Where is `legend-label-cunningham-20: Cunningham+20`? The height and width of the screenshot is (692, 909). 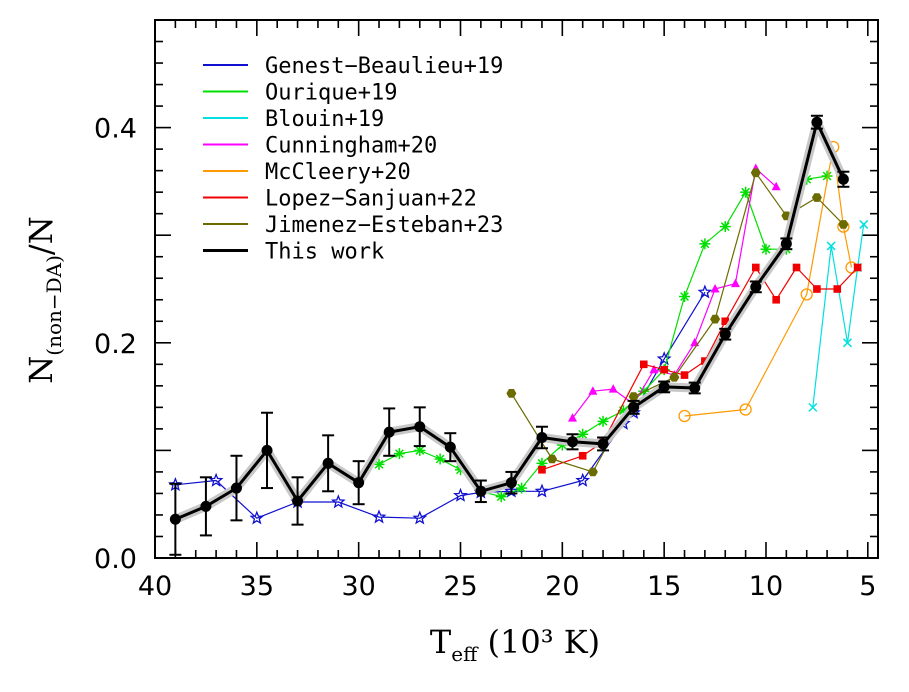
legend-label-cunningham-20: Cunningham+20 is located at coordinates (351, 146).